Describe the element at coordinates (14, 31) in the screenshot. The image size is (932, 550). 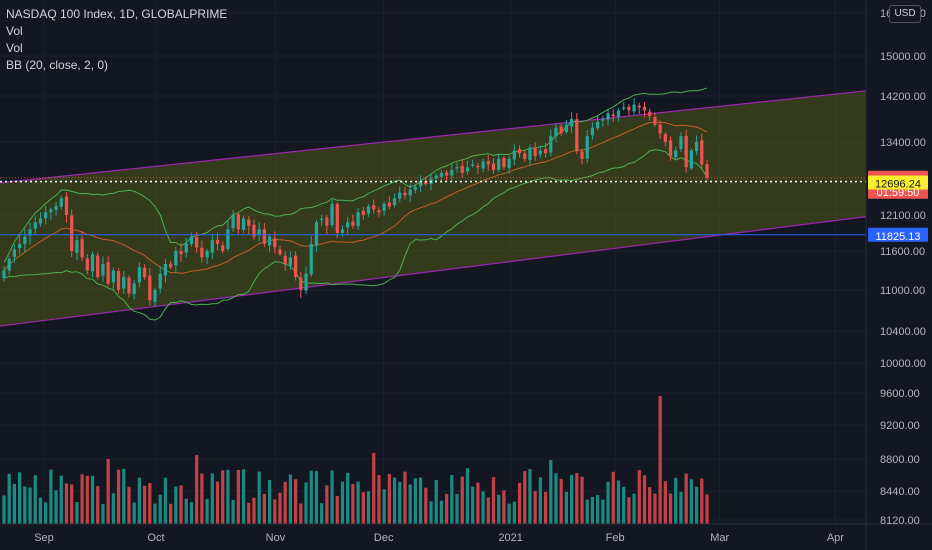
I see `legend-volume-1: Vol` at that location.